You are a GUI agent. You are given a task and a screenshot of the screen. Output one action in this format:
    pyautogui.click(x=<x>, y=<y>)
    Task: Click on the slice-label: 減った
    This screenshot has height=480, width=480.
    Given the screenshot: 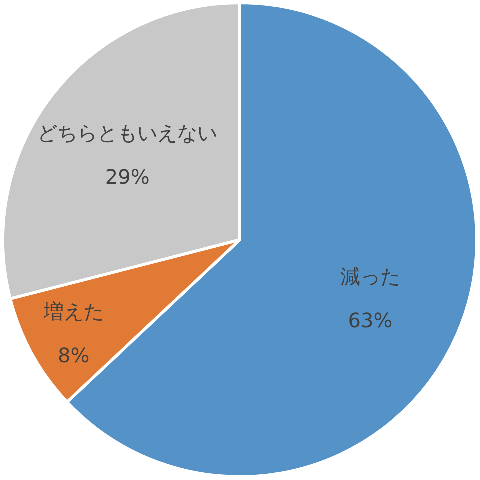 What is the action you would take?
    pyautogui.click(x=370, y=276)
    